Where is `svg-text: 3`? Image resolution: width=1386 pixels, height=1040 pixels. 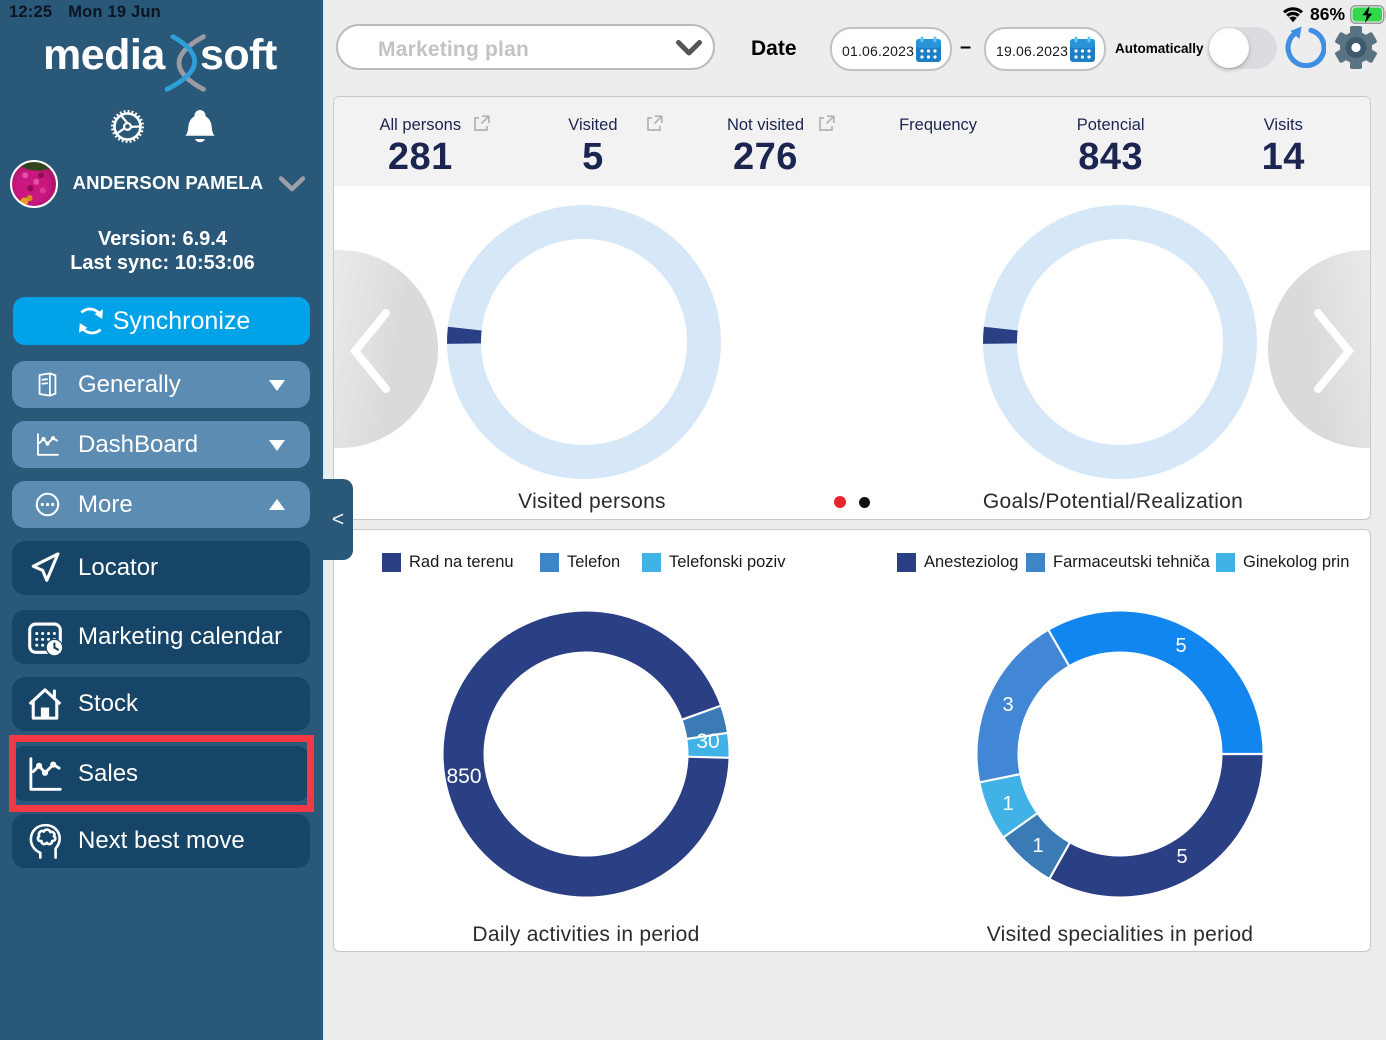 svg-text: 3 is located at coordinates (1007, 705).